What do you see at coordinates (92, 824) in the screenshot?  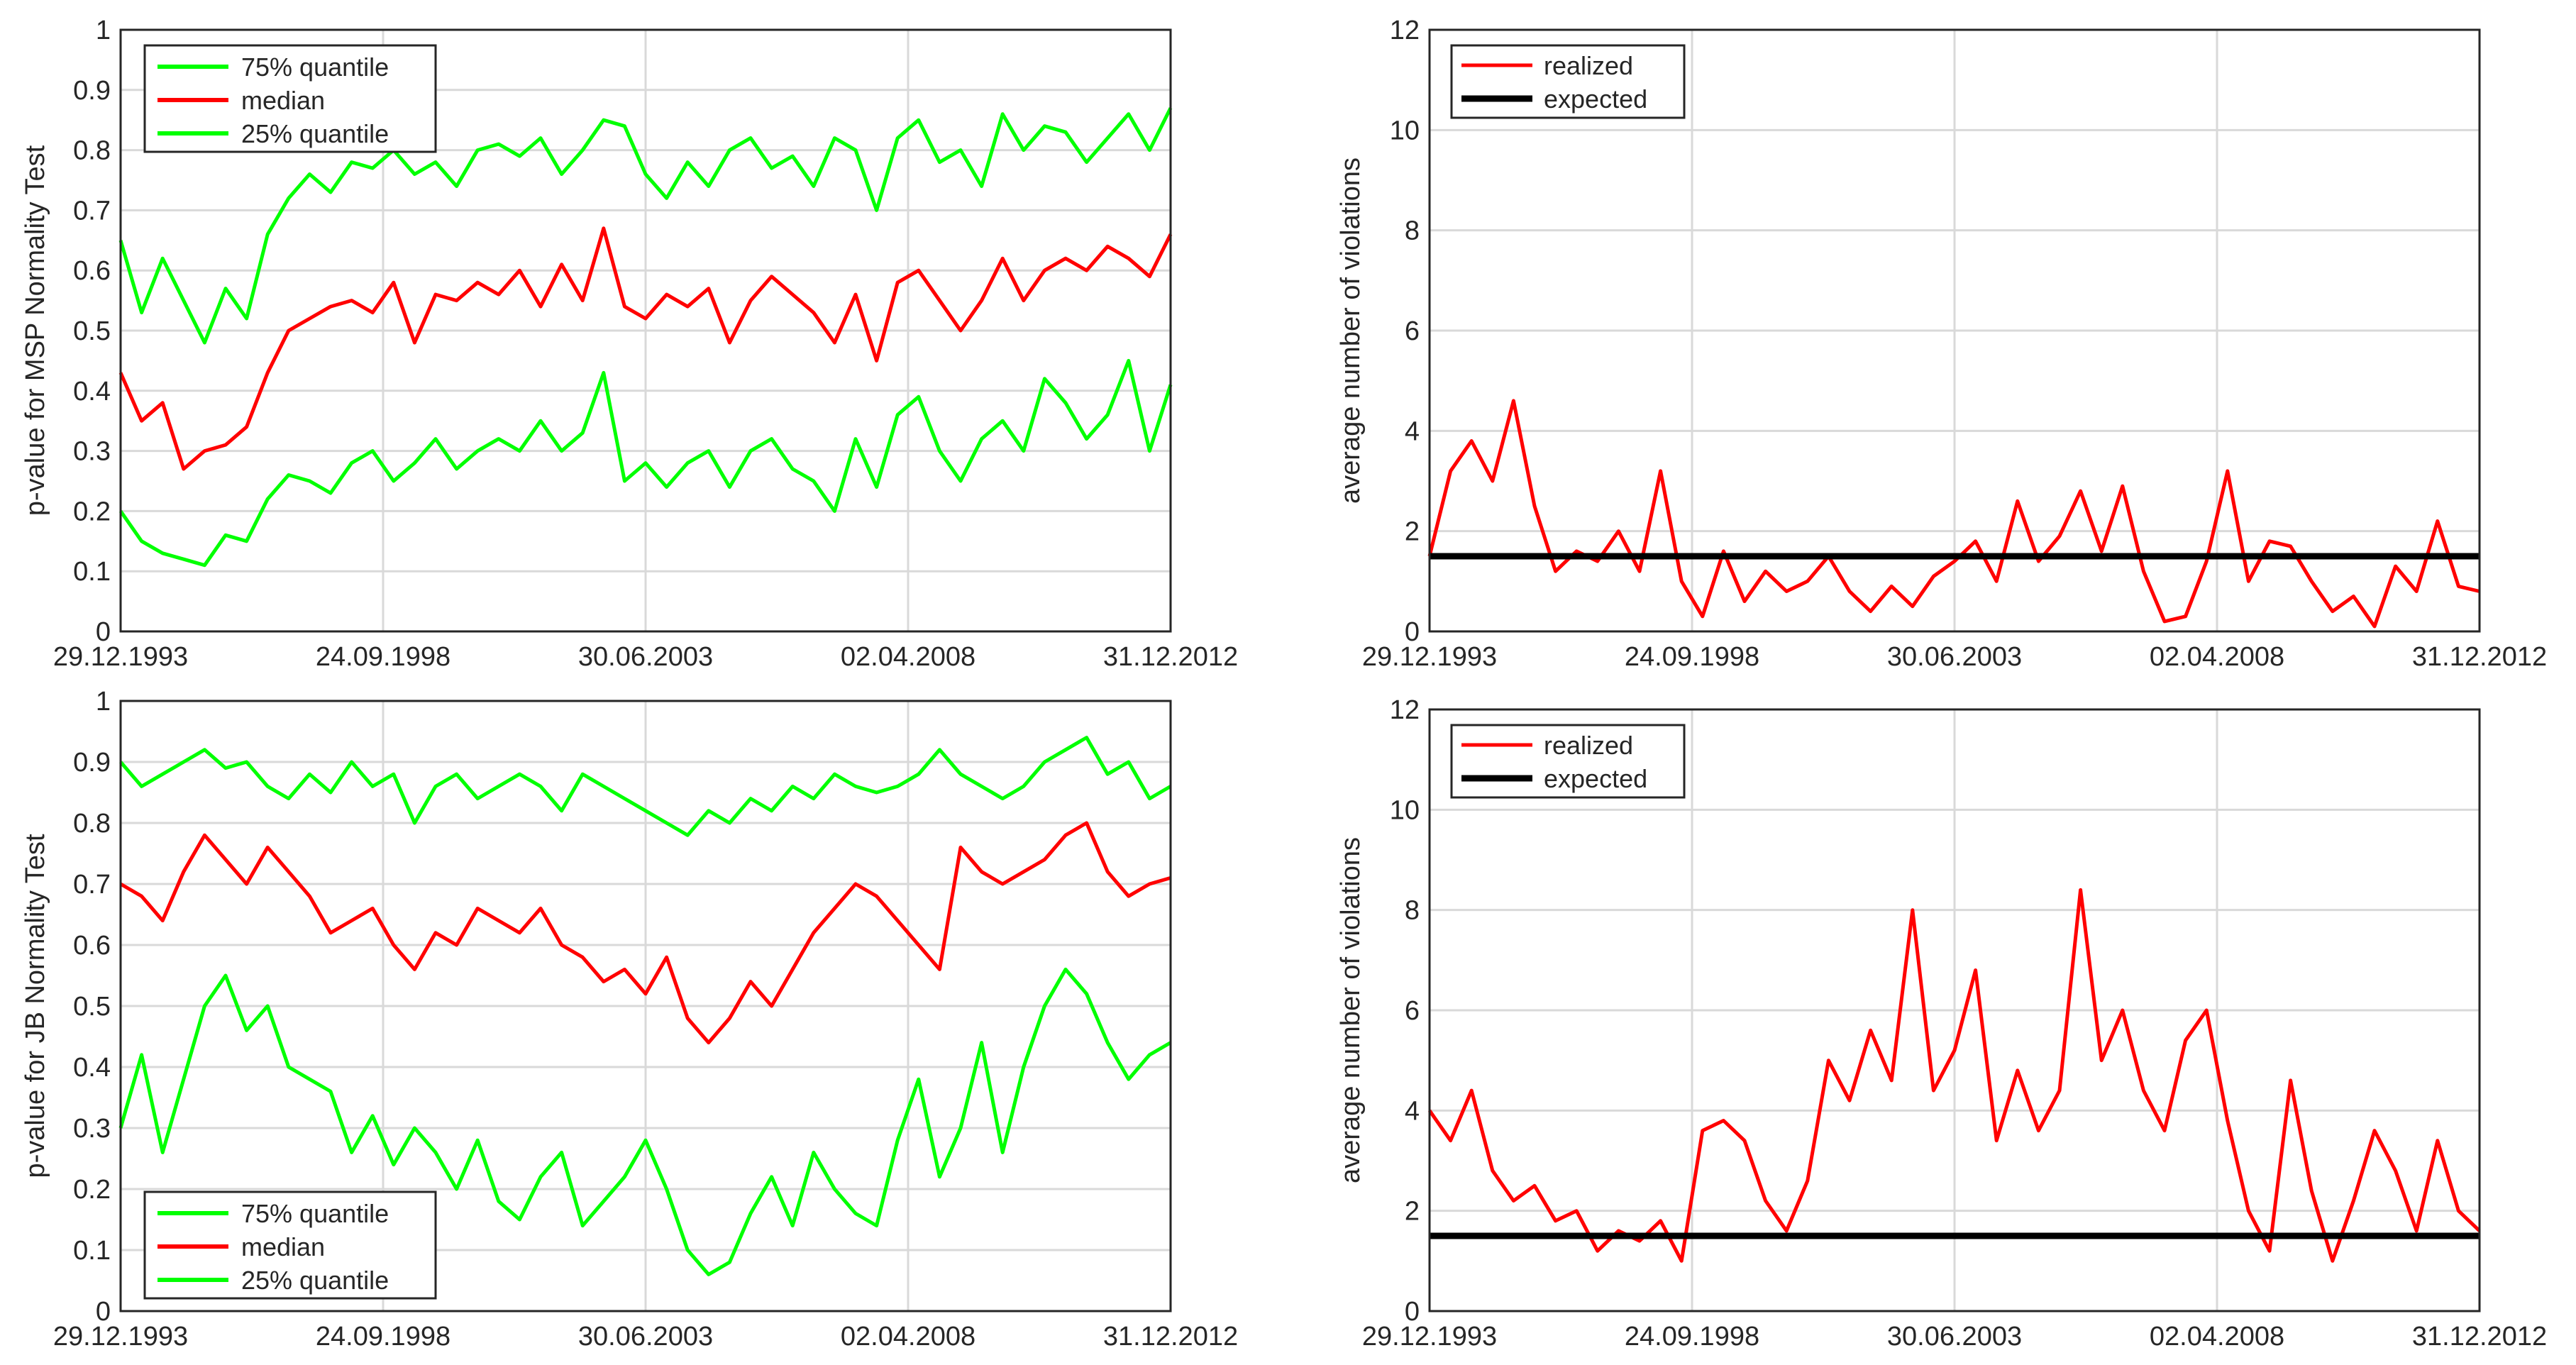 I see `y-tick-label: 0.8` at bounding box center [92, 824].